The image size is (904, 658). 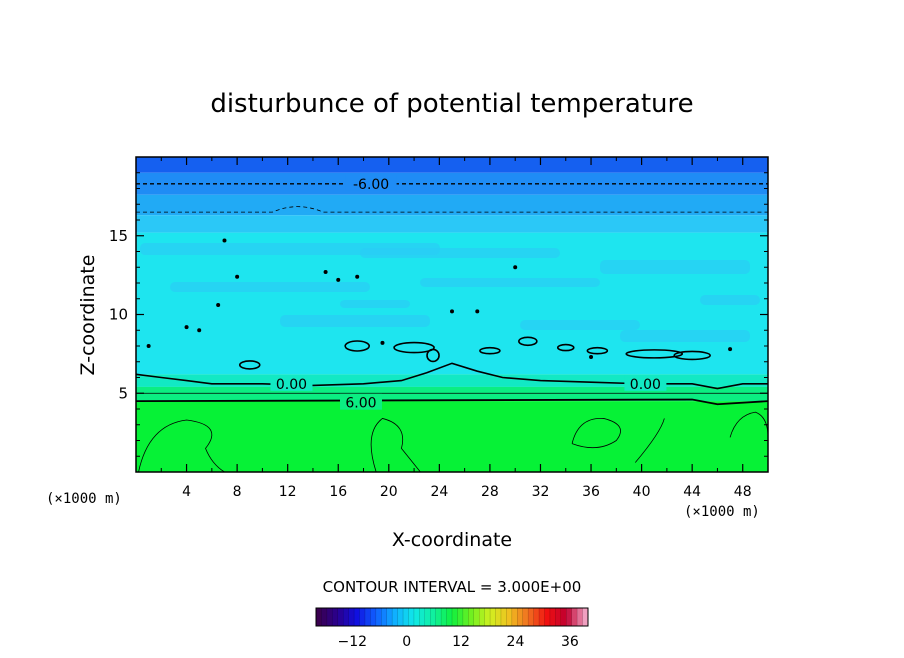 I want to click on contour-label-1: 0.00, so click(x=291, y=385).